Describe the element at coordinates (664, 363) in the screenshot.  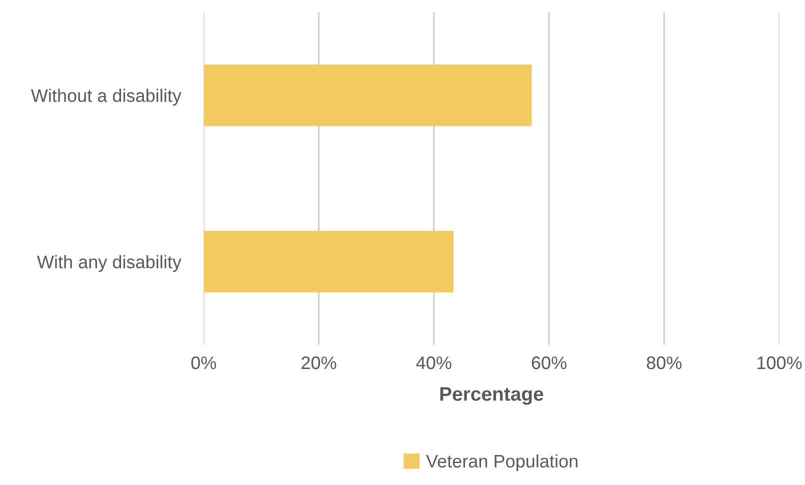
I see `x-tick-label: 80%` at that location.